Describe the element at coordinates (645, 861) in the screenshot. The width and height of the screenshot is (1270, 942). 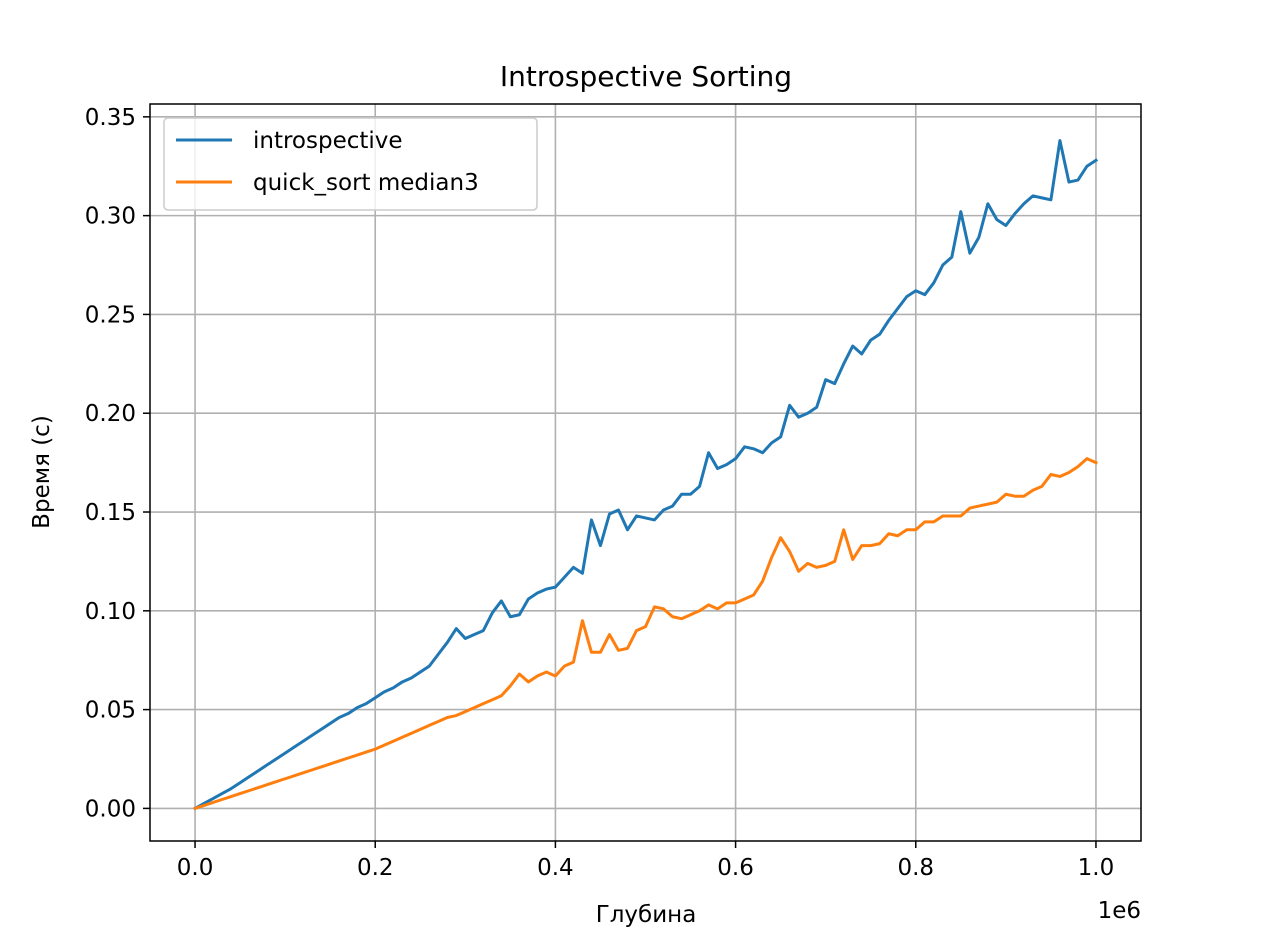
I see `x-axis-ticks: 0.0 0.2 0.4 0.6 0.8 1.0` at that location.